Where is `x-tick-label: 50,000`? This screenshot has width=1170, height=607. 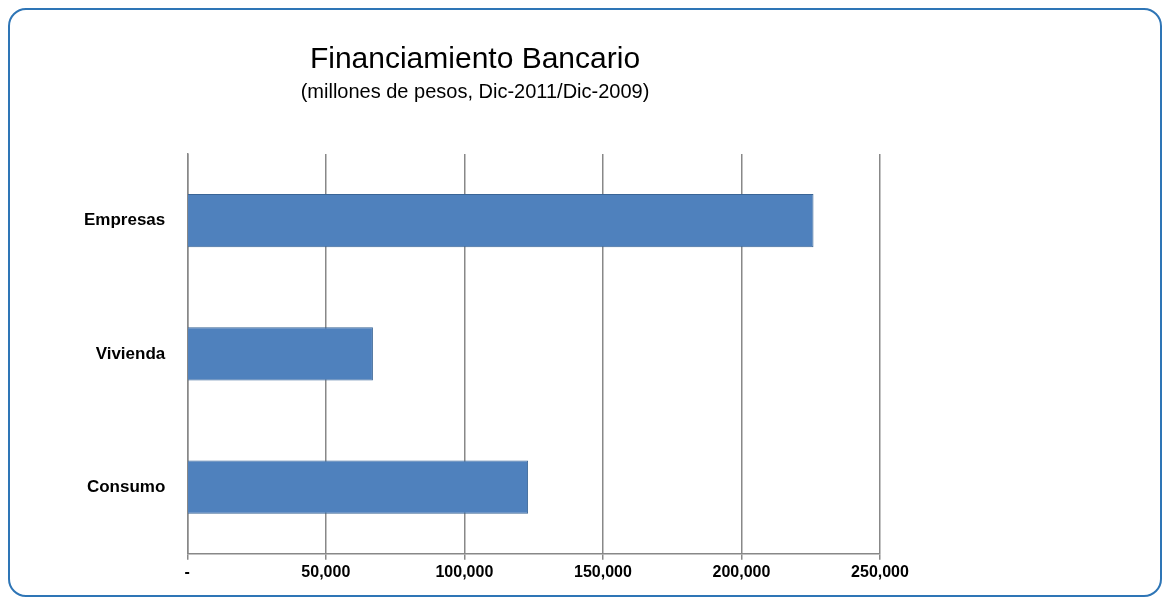
x-tick-label: 50,000 is located at coordinates (326, 571).